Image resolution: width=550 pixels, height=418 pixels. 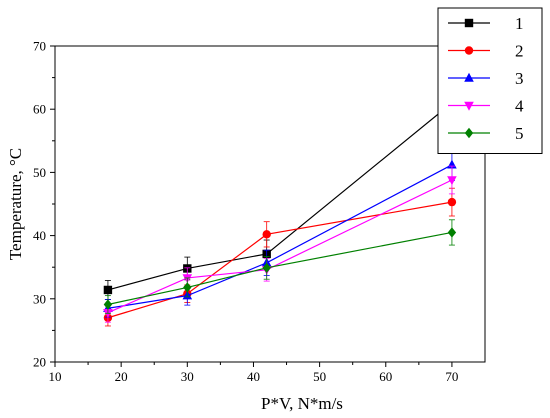 What do you see at coordinates (302, 403) in the screenshot?
I see `x-axis-label: P*V, N*m/s` at bounding box center [302, 403].